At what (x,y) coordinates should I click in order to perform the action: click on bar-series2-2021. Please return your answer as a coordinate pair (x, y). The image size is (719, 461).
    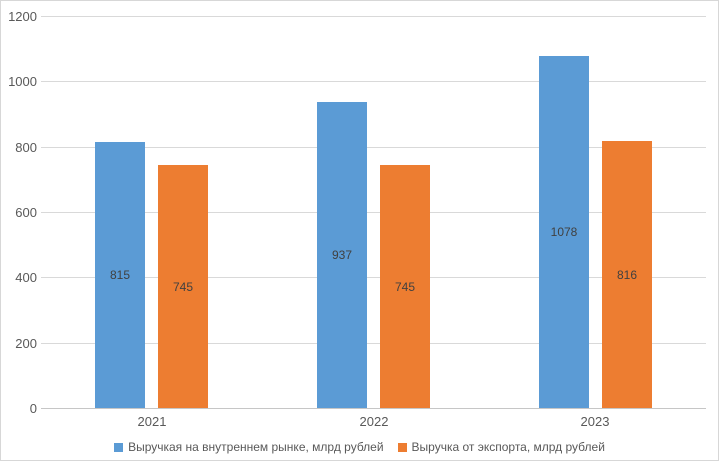
    Looking at the image, I should click on (183, 286).